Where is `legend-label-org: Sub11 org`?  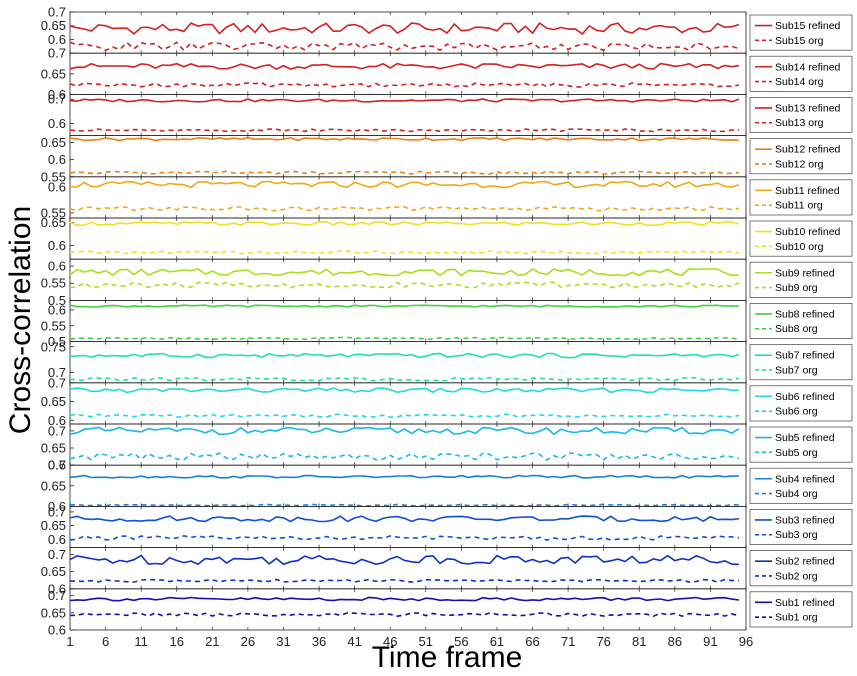 legend-label-org: Sub11 org is located at coordinates (799, 206).